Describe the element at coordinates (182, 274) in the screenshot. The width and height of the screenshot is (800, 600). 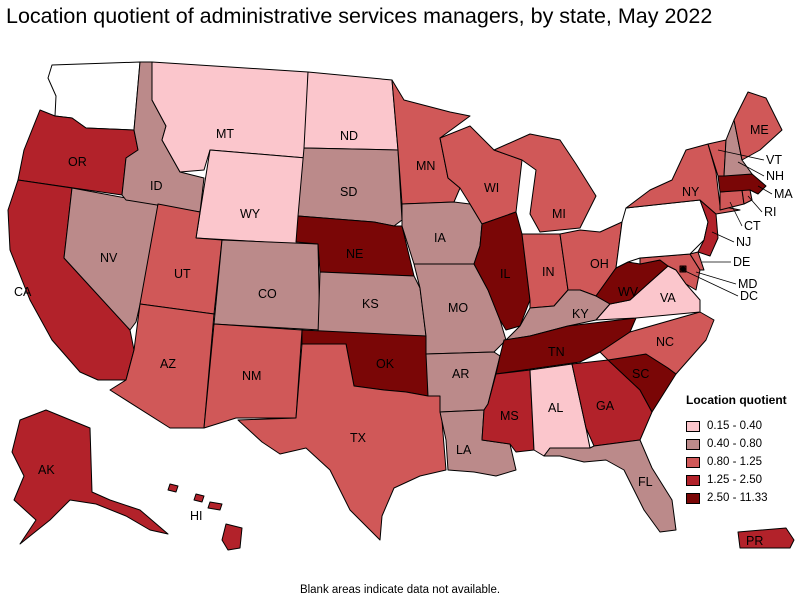
I see `state-label-UT: UT` at that location.